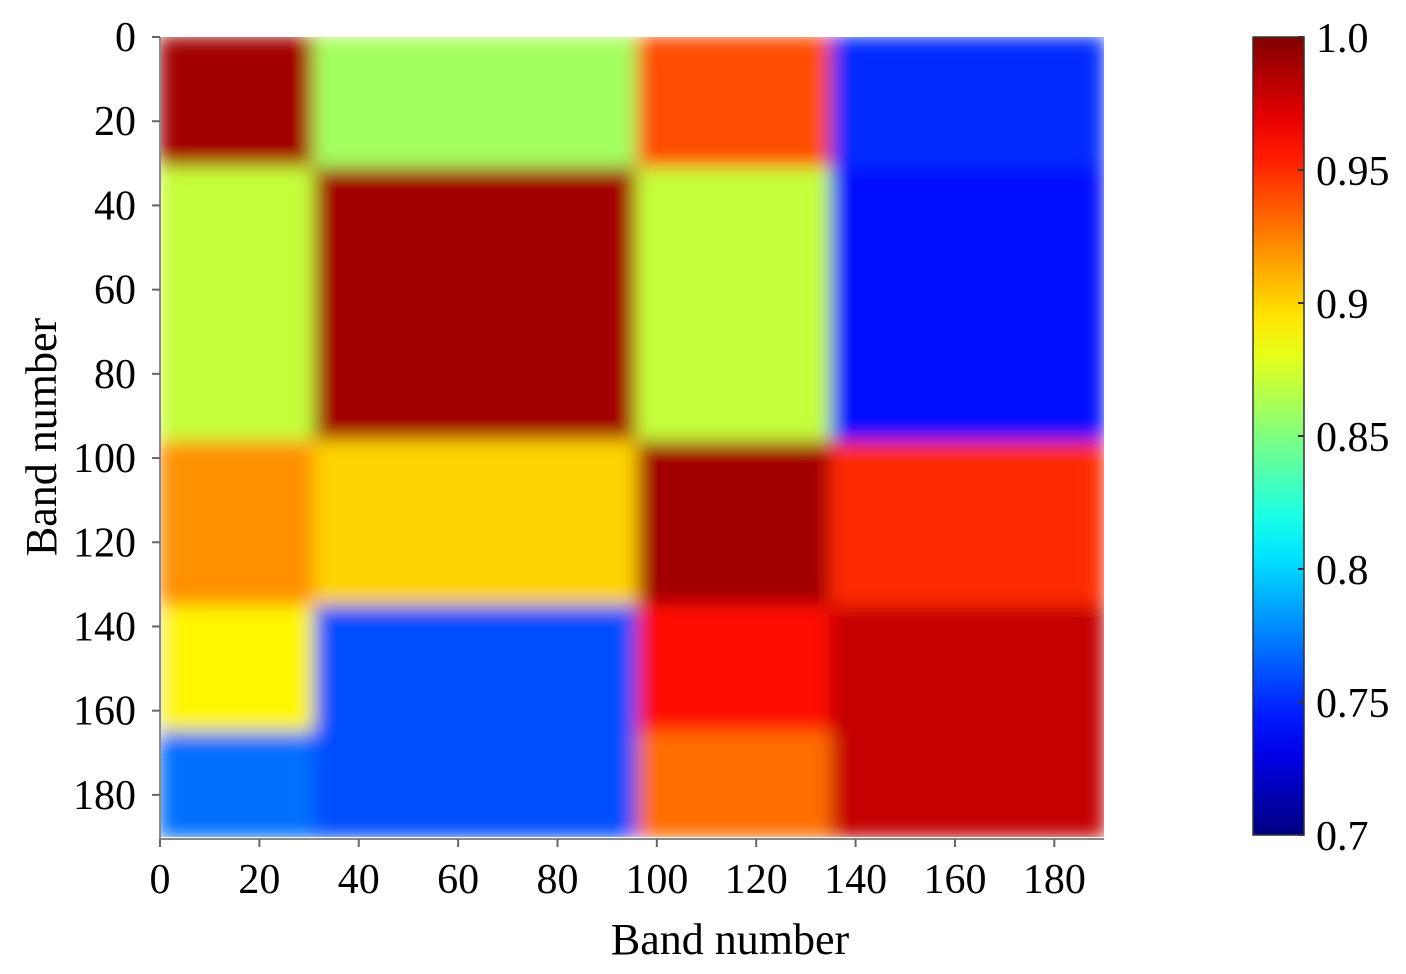 The height and width of the screenshot is (974, 1406). I want to click on x-tick-label: 120, so click(756, 880).